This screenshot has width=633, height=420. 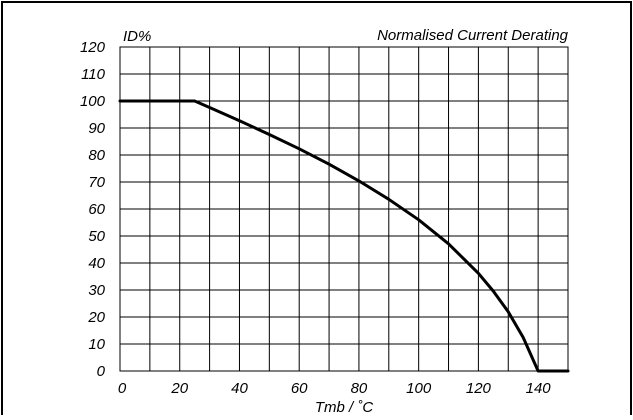 What do you see at coordinates (419, 388) in the screenshot?
I see `x-tick-label: 100` at bounding box center [419, 388].